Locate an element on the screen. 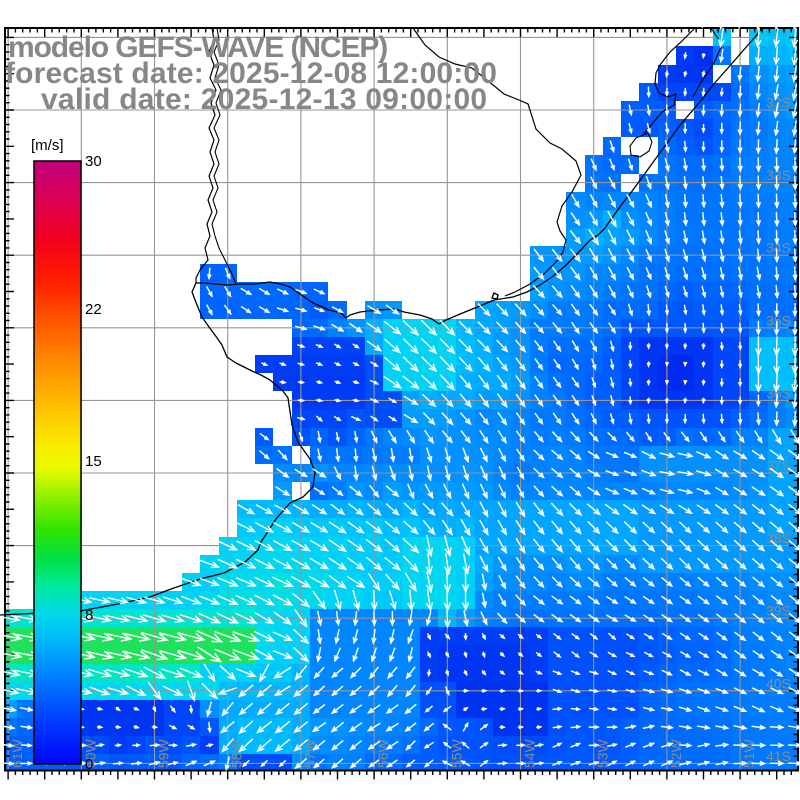 Image resolution: width=800 pixels, height=800 pixels. svg-text: 54W is located at coordinates (530, 753).